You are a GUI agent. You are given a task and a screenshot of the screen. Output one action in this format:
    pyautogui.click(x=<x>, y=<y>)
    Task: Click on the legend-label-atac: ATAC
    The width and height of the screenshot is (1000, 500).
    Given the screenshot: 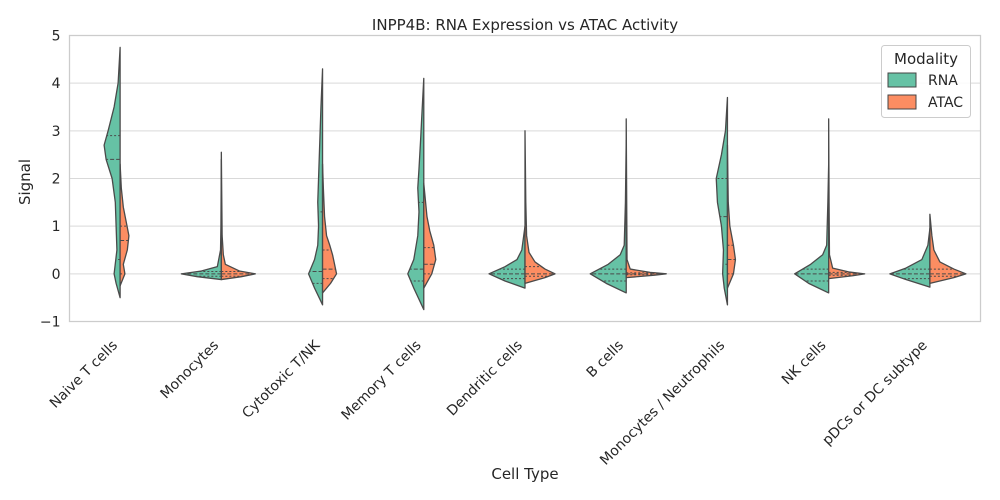 What is the action you would take?
    pyautogui.click(x=945, y=103)
    